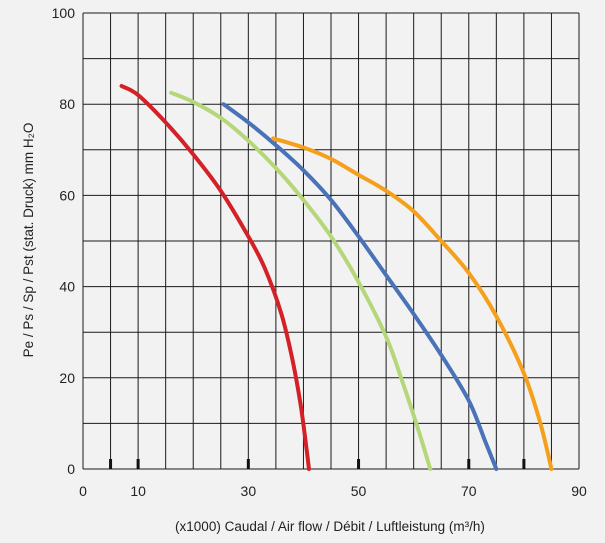 The image size is (605, 543). I want to click on y-tick-label: 40, so click(67, 287).